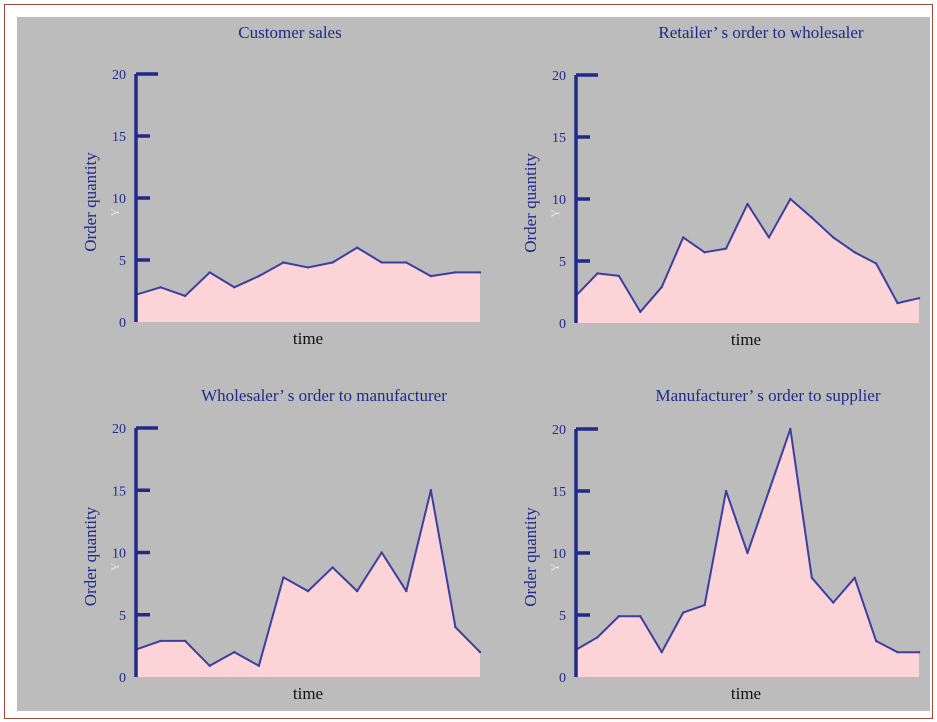 Image resolution: width=937 pixels, height=722 pixels. Describe the element at coordinates (324, 395) in the screenshot. I see `chart-title: Wholesaler’ s order to manufacturer` at that location.